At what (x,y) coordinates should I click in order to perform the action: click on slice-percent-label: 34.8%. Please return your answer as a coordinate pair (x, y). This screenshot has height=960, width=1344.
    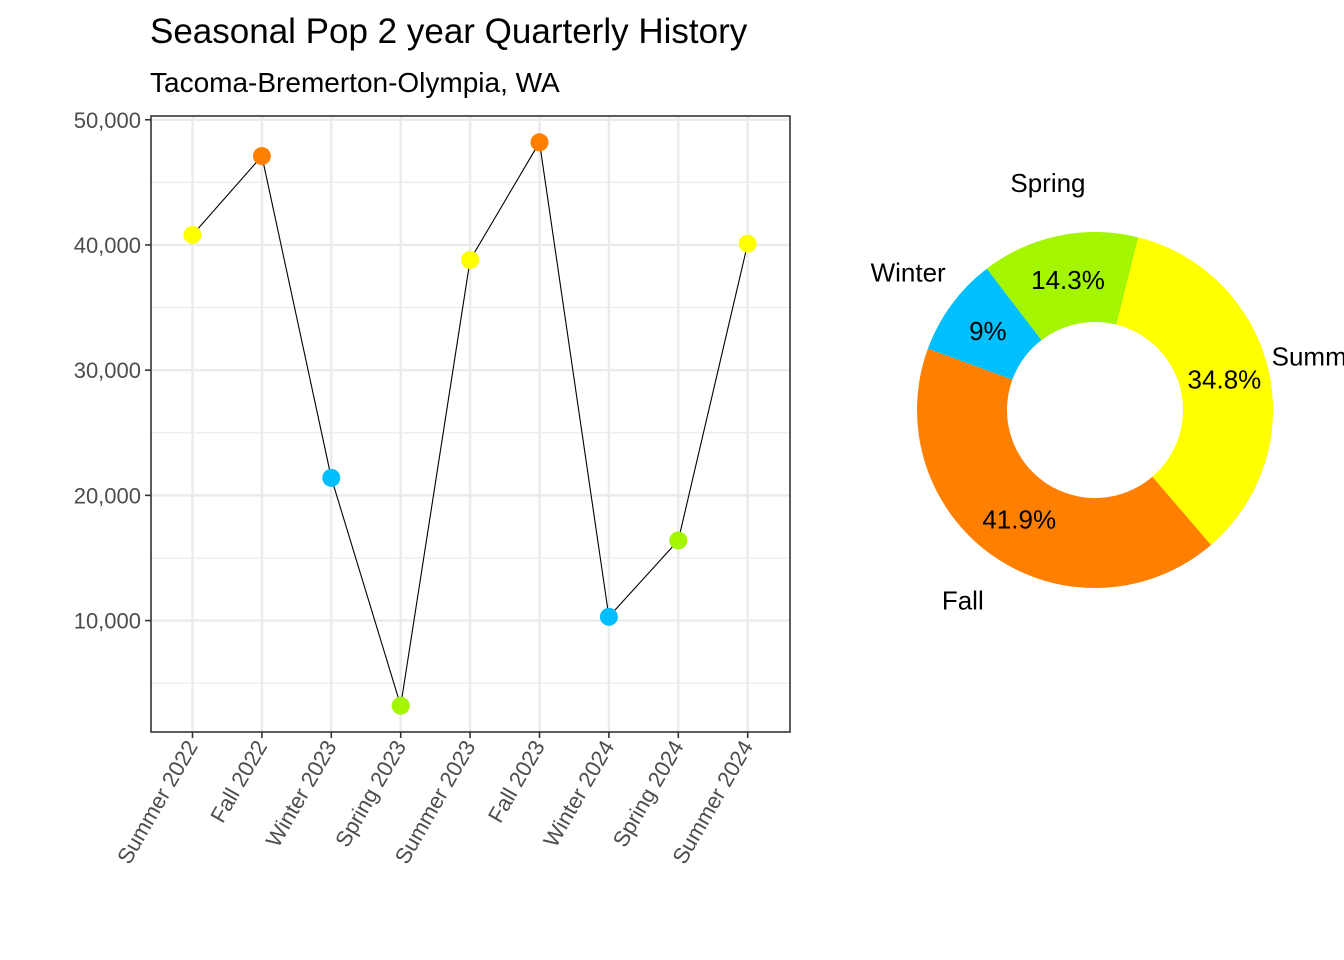
    Looking at the image, I should click on (1225, 379).